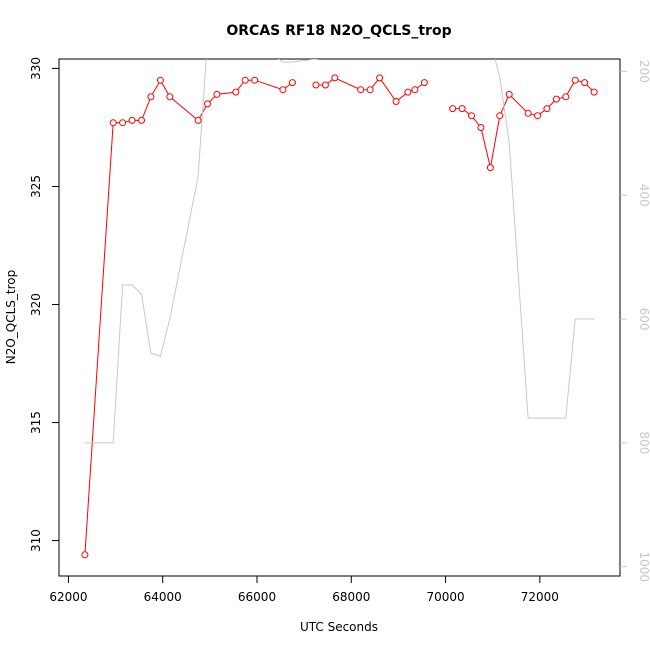  I want to click on y-tick-label: 315, so click(36, 422).